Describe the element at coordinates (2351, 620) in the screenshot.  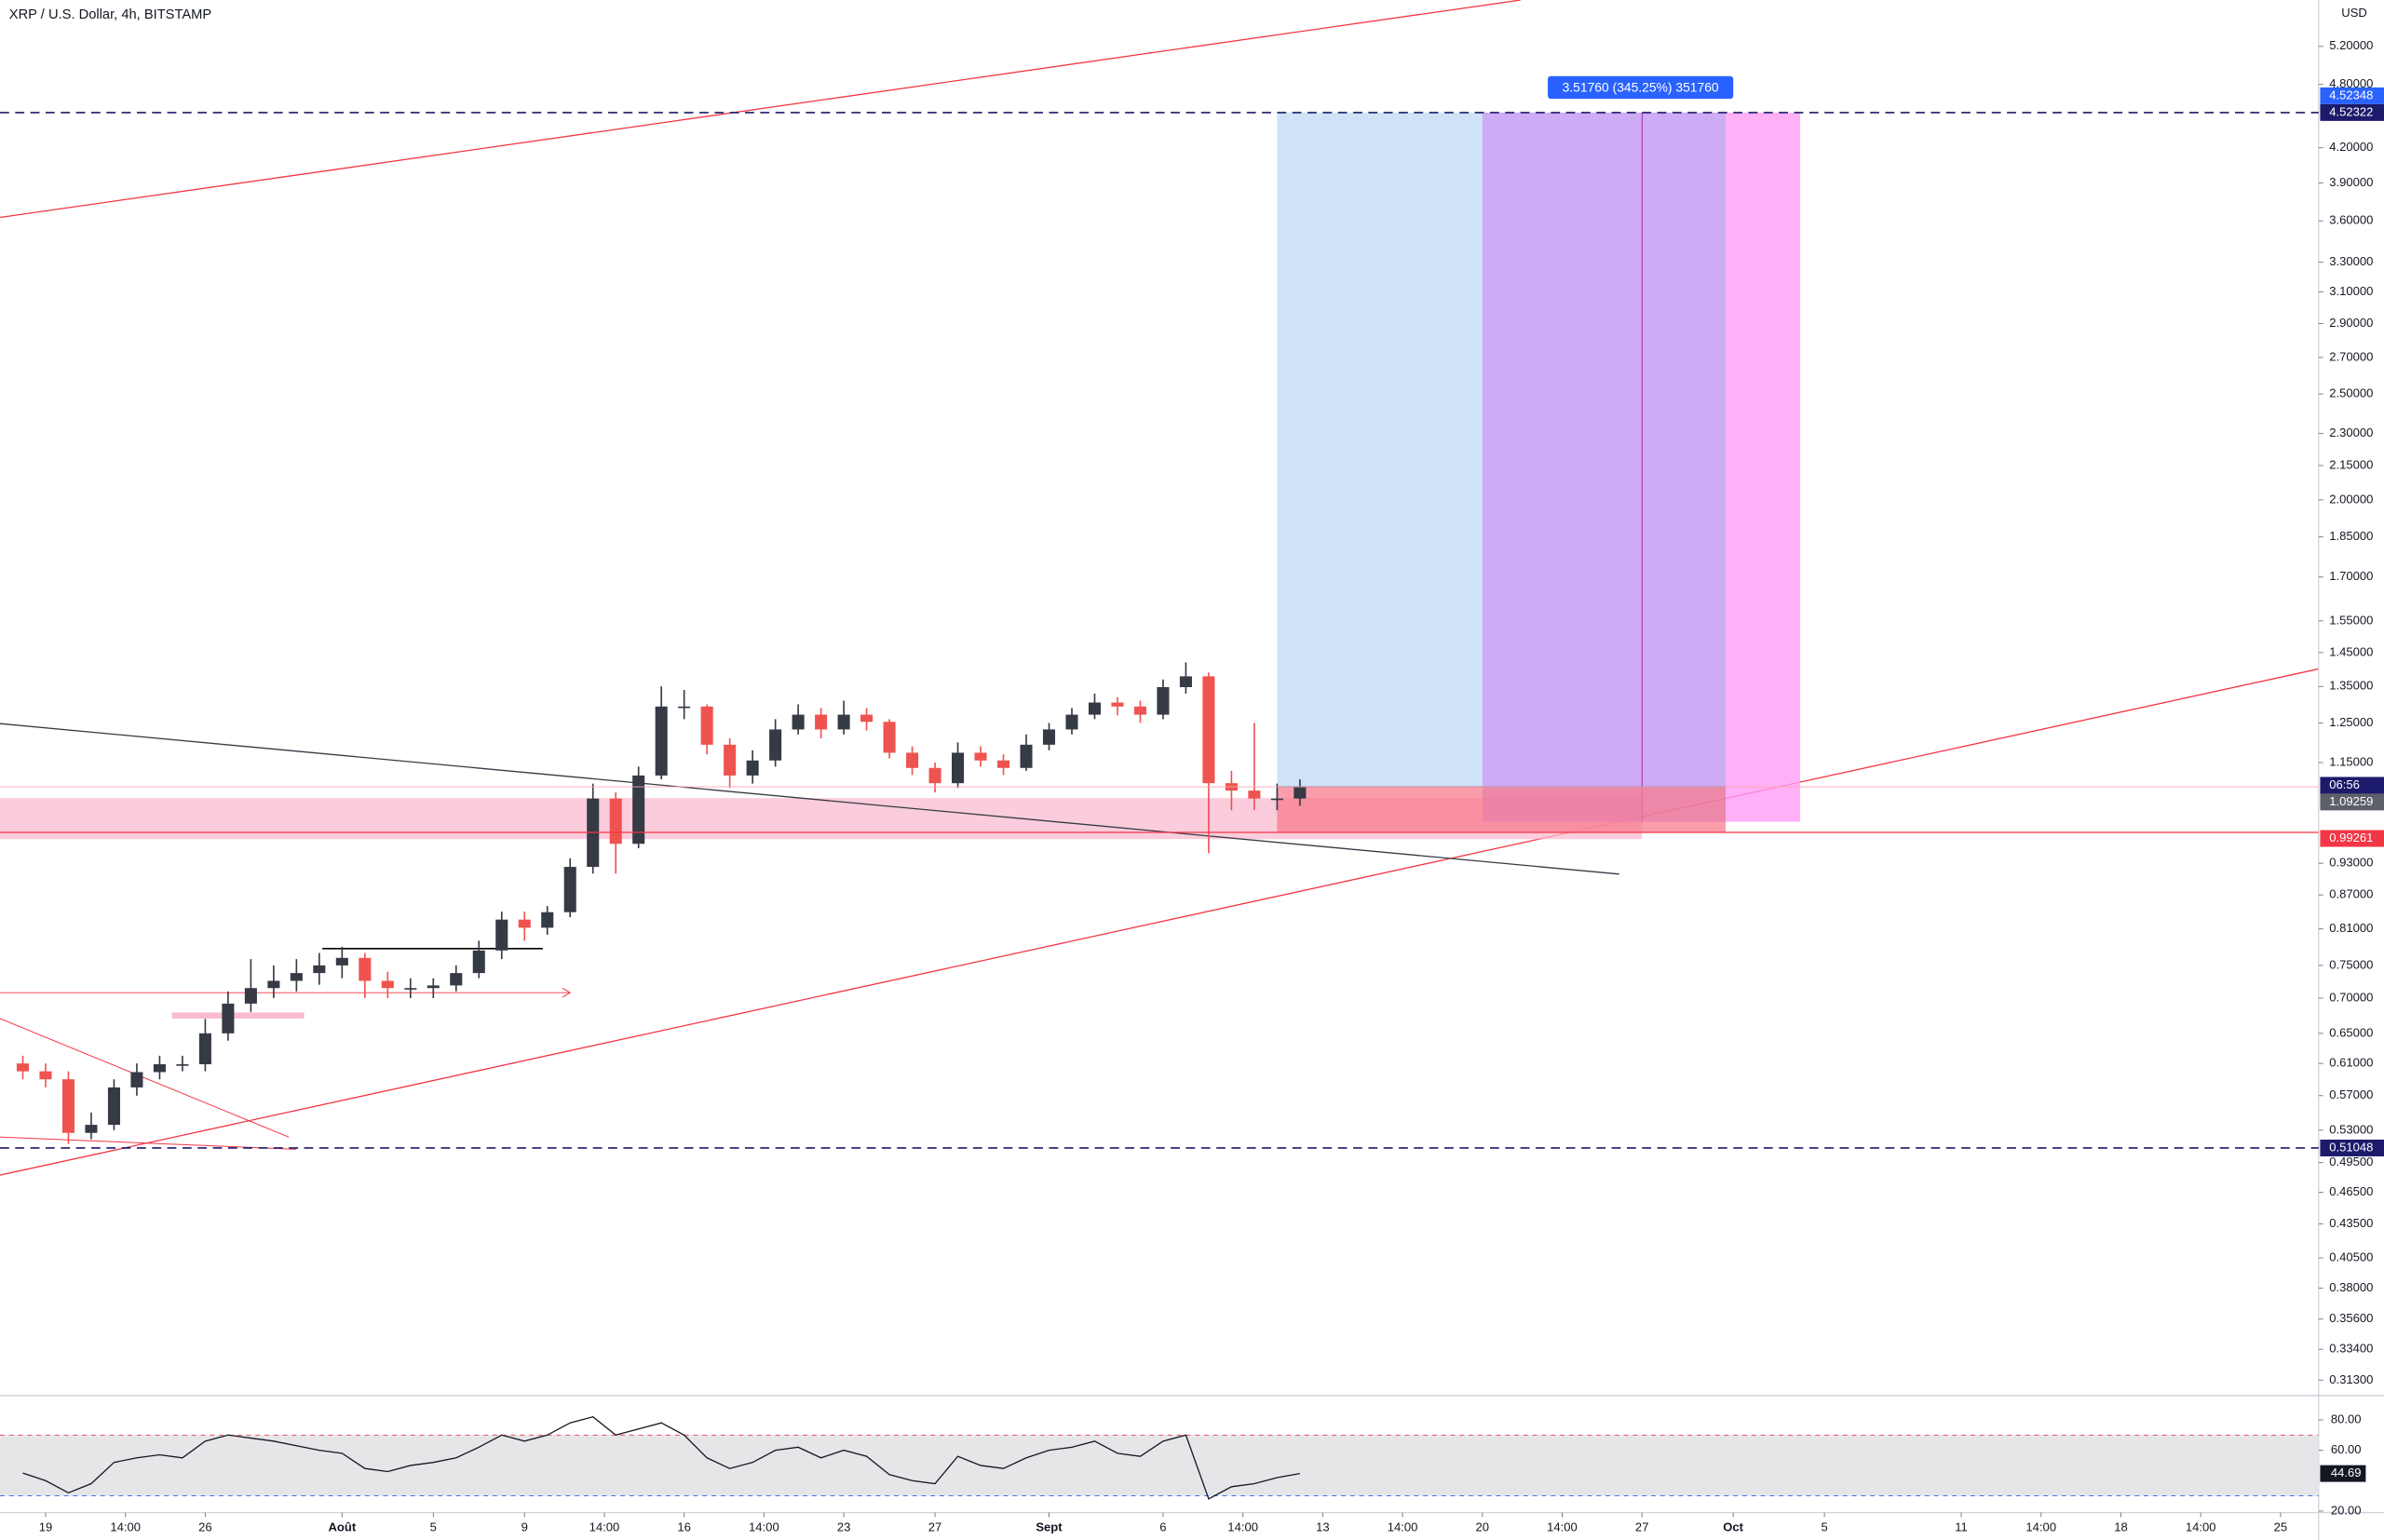
I see `y-tick-label: 1.55000` at that location.